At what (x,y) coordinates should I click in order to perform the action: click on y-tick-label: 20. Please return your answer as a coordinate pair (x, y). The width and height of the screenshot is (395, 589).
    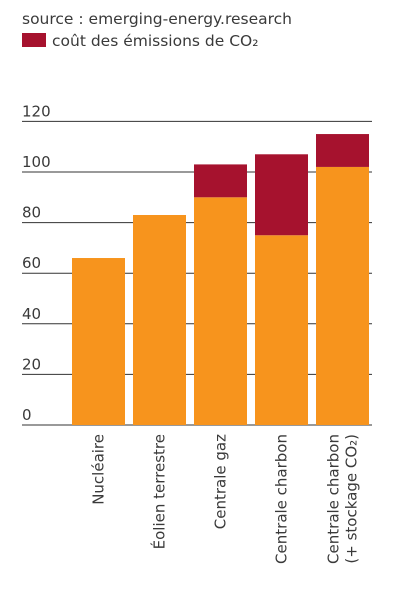
    Looking at the image, I should click on (31, 364).